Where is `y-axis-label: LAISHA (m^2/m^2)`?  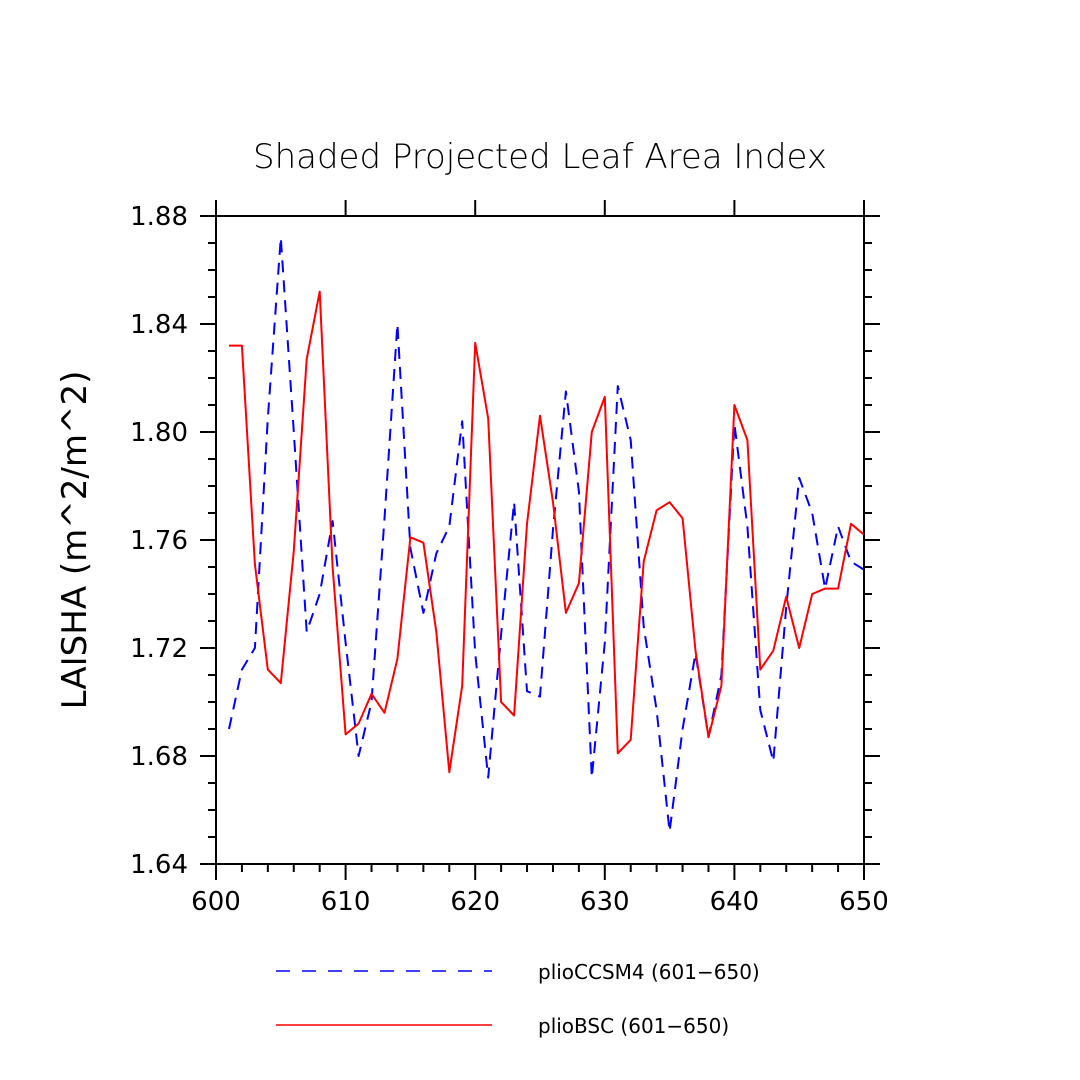 y-axis-label: LAISHA (m^2/m^2) is located at coordinates (75, 540).